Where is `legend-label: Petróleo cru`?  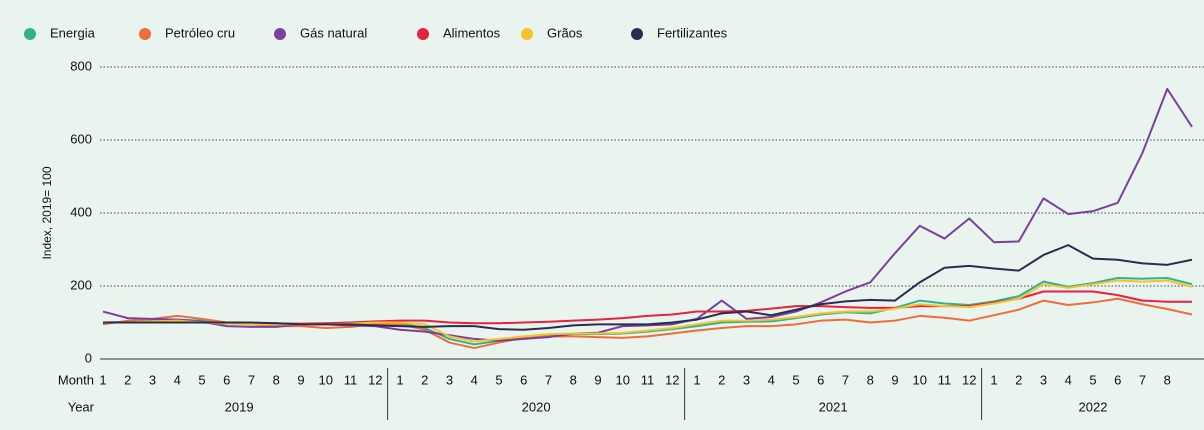 legend-label: Petróleo cru is located at coordinates (200, 32).